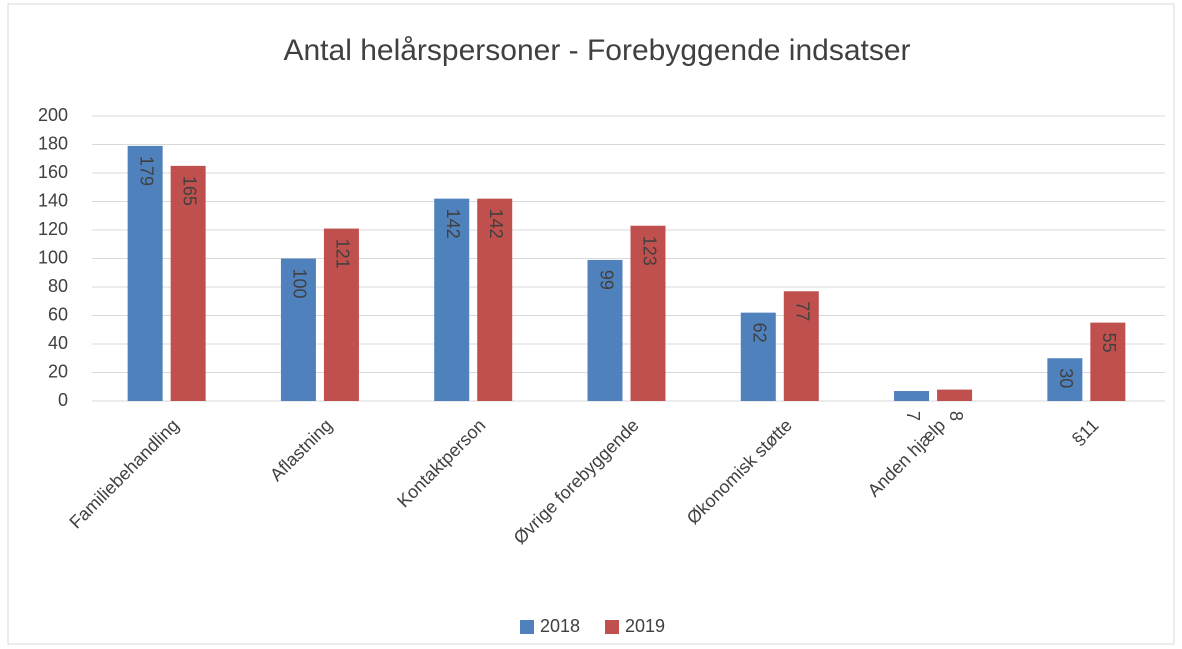 This screenshot has width=1182, height=649. What do you see at coordinates (1109, 343) in the screenshot?
I see `data-label: 55` at bounding box center [1109, 343].